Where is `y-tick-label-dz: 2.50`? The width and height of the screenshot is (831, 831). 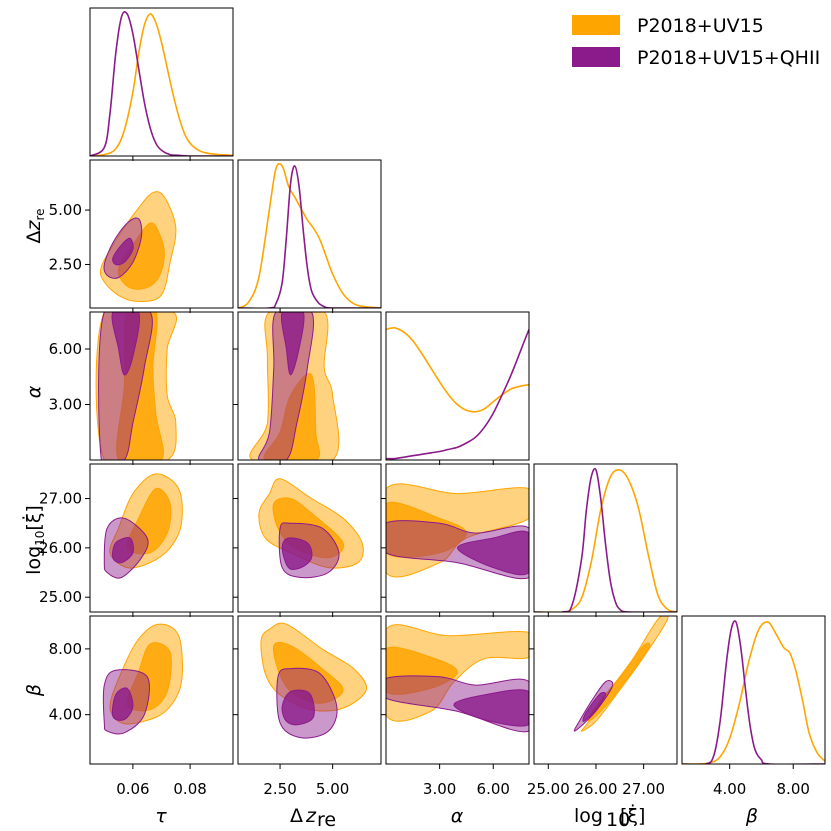
y-tick-label-dz: 2.50 is located at coordinates (65, 264).